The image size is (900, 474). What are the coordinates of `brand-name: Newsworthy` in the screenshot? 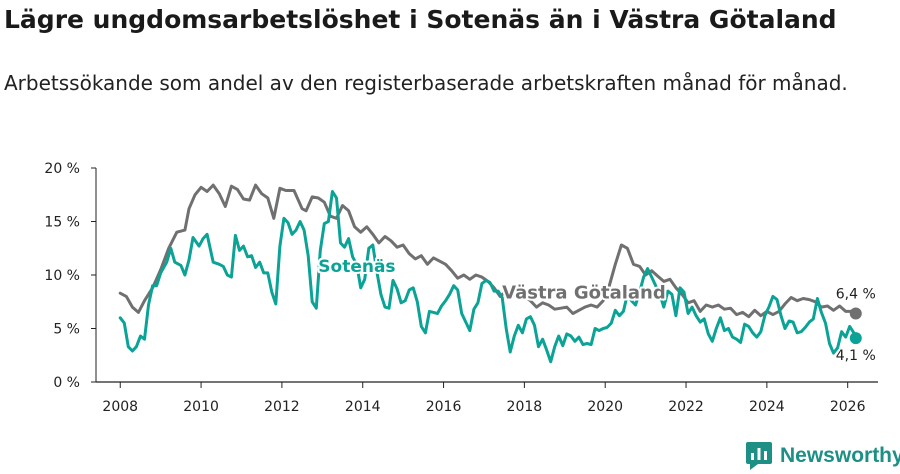 It's located at (840, 455).